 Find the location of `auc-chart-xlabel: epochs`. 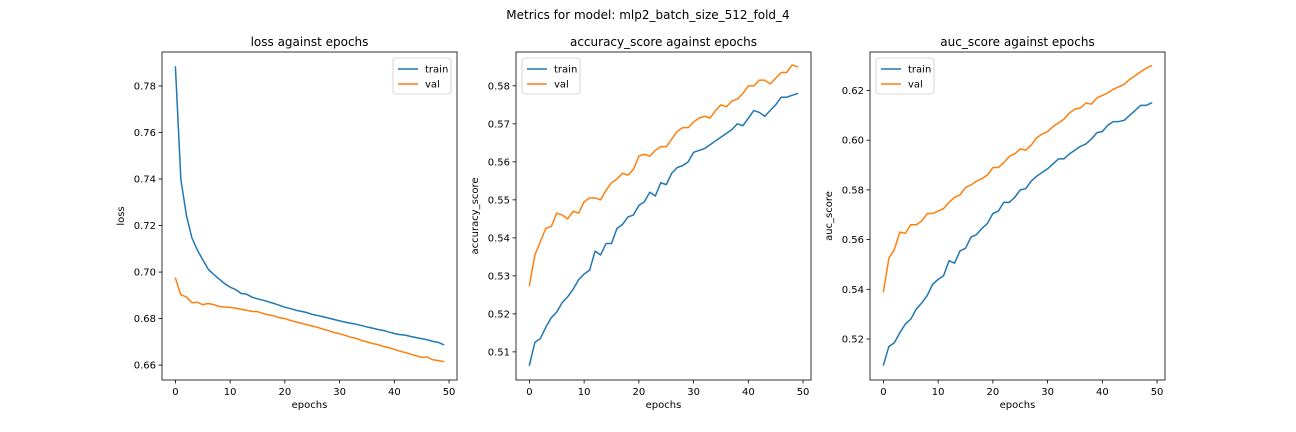

auc-chart-xlabel: epochs is located at coordinates (1018, 405).